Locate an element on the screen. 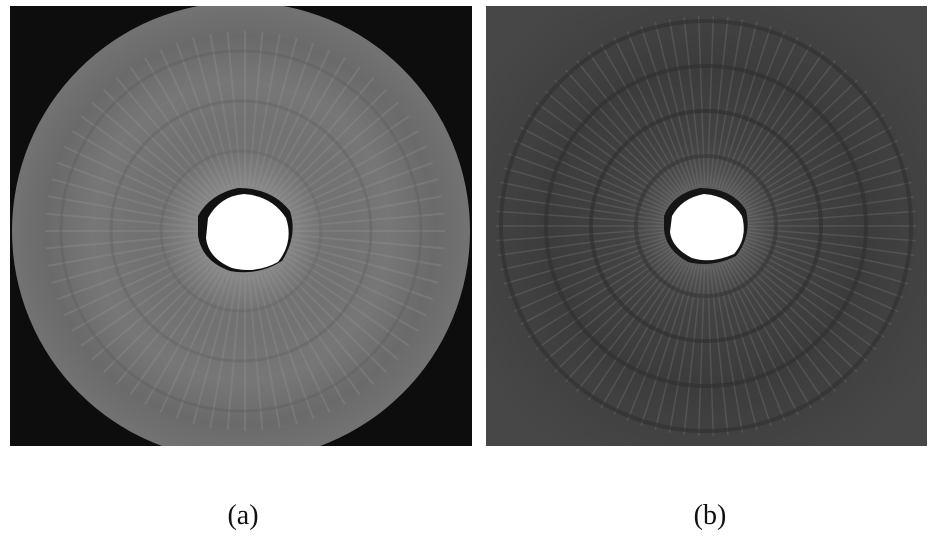 This screenshot has height=537, width=930. metal-implant-a is located at coordinates (247, 232).